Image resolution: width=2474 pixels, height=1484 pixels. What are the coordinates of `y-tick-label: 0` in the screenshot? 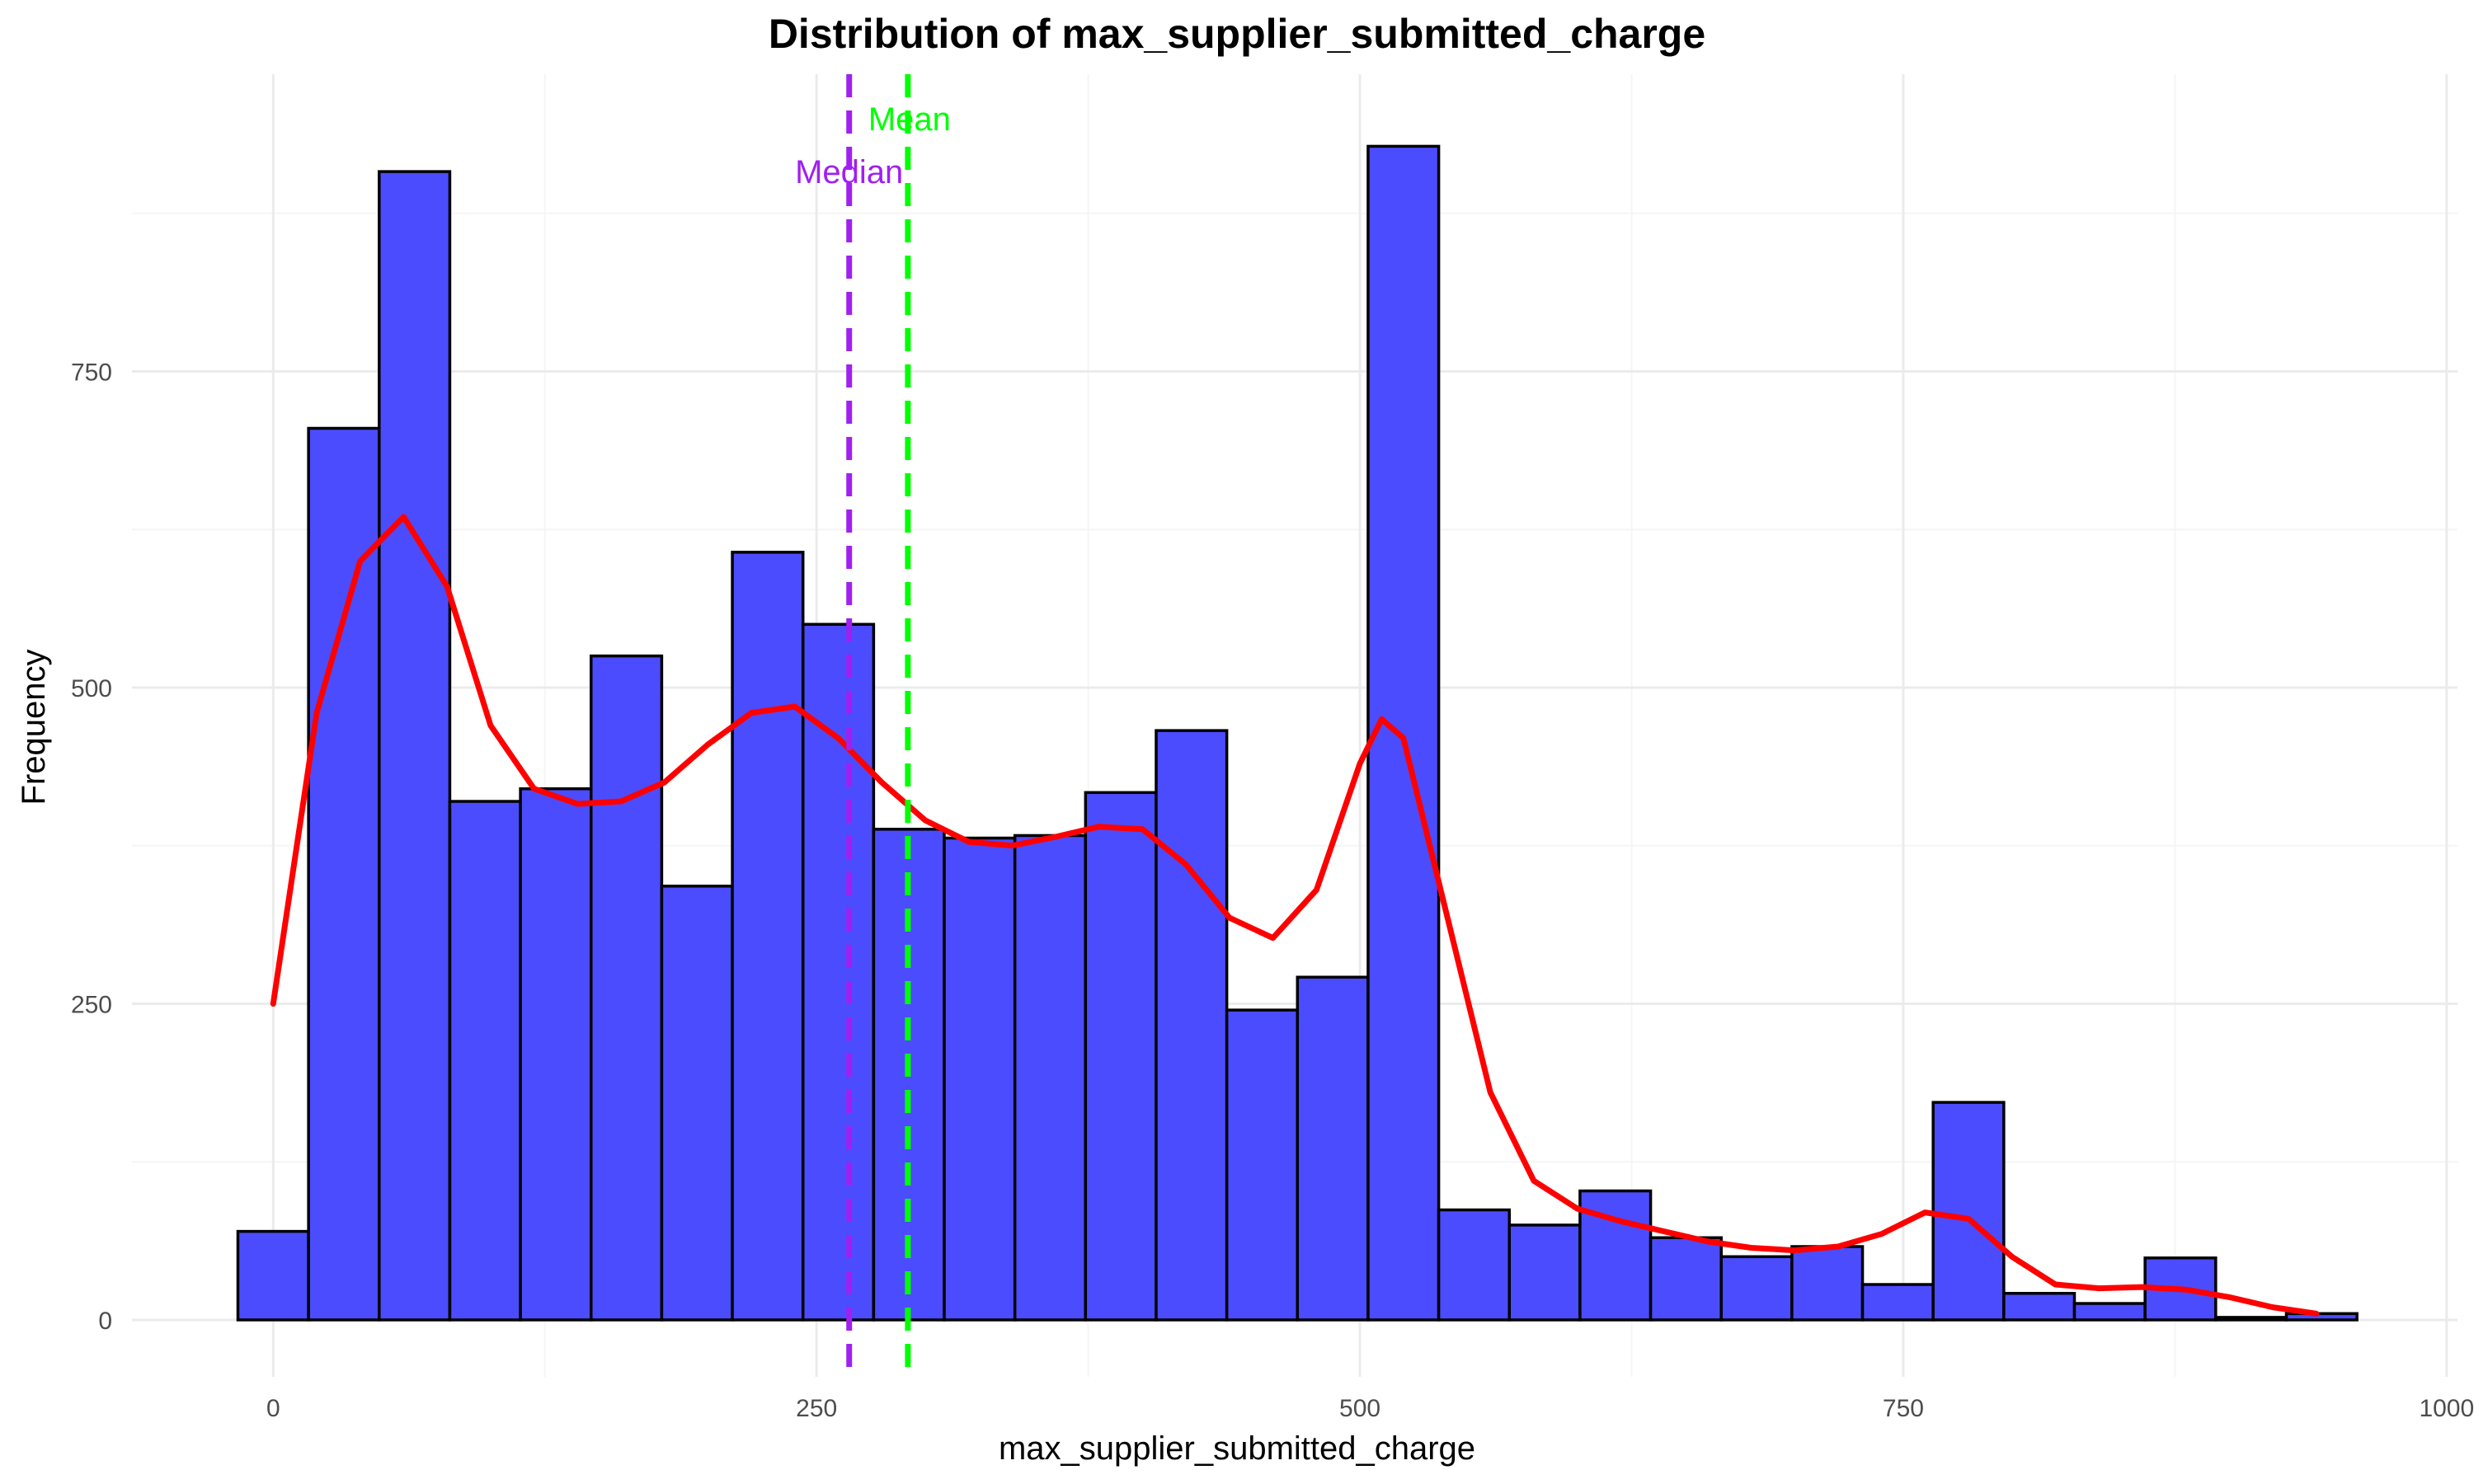 It's located at (105, 1321).